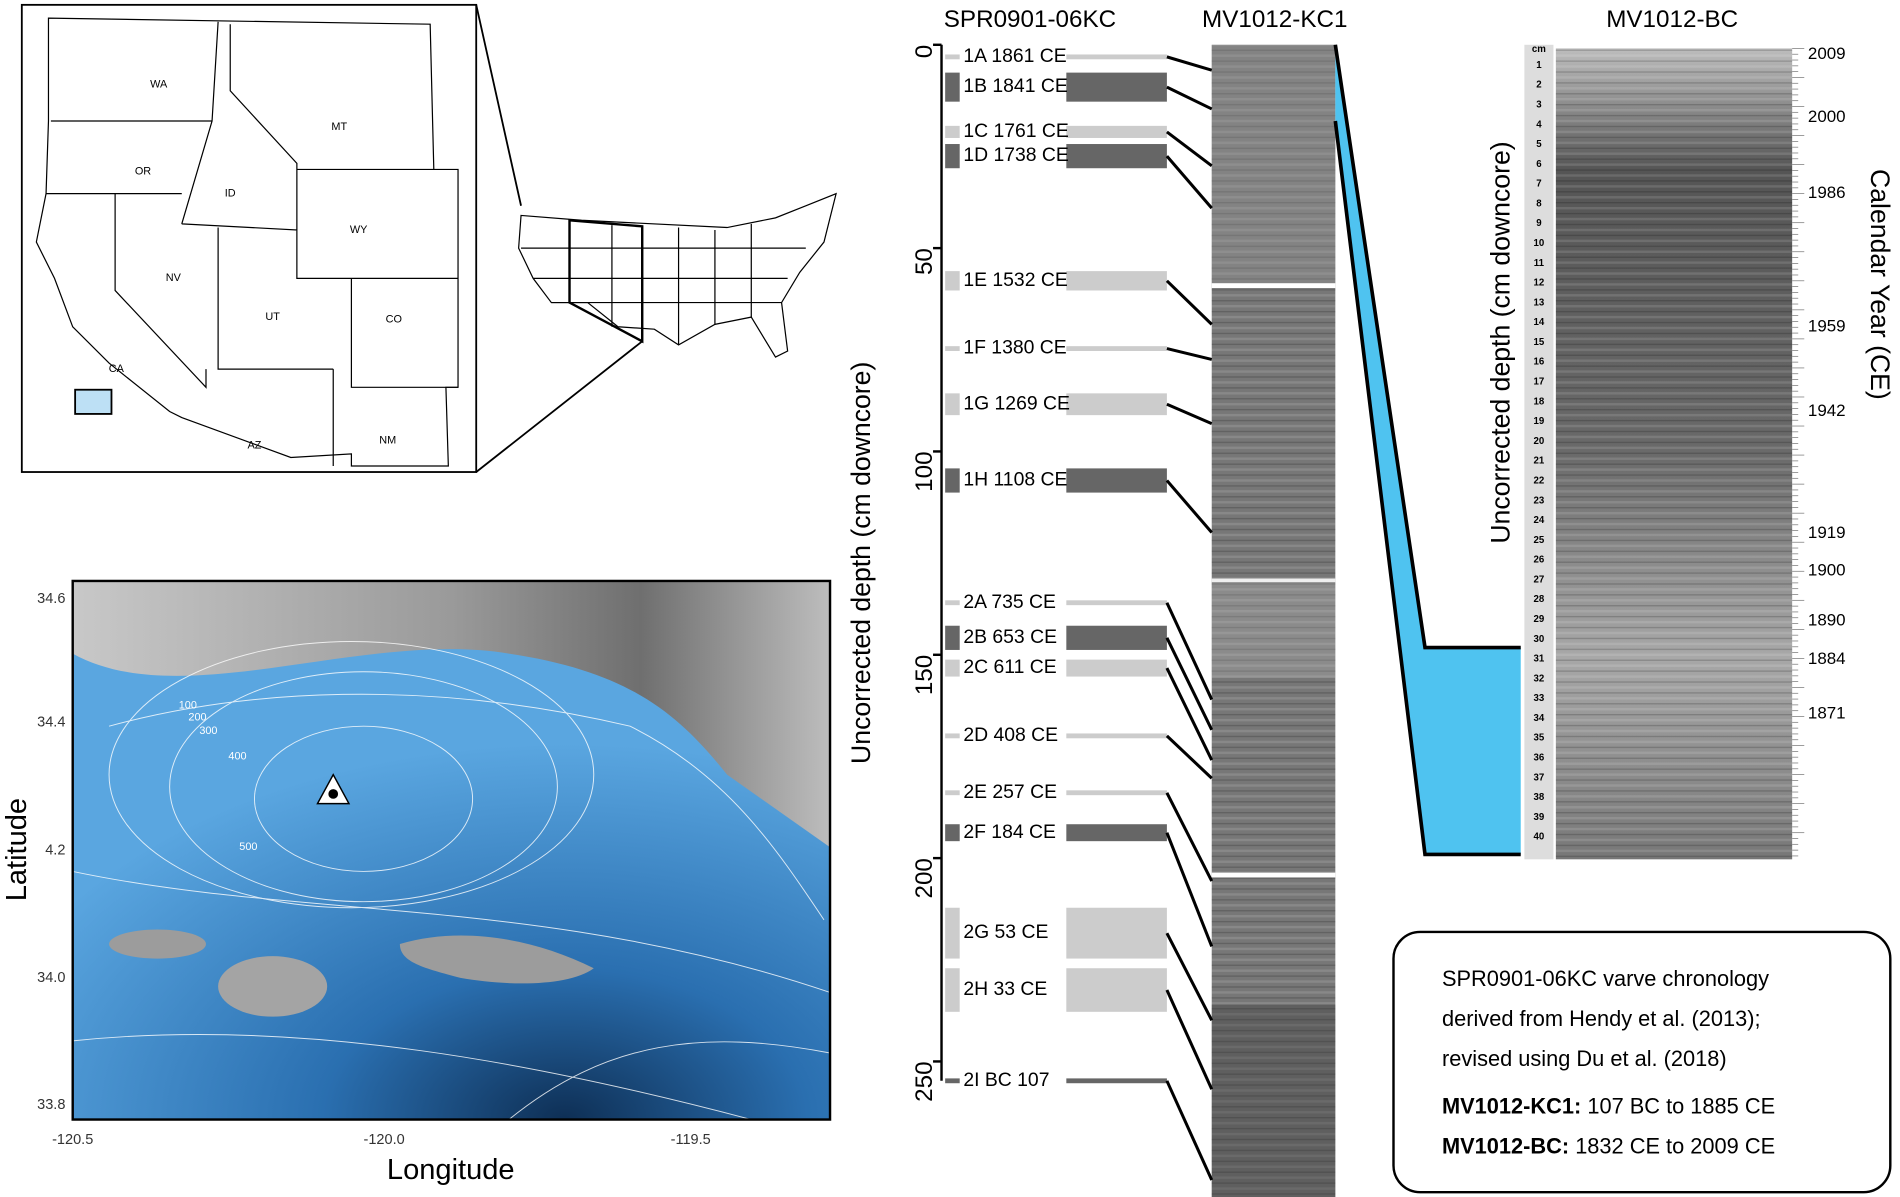 This screenshot has width=1900, height=1197. Describe the element at coordinates (359, 230) in the screenshot. I see `state-label: WY` at that location.